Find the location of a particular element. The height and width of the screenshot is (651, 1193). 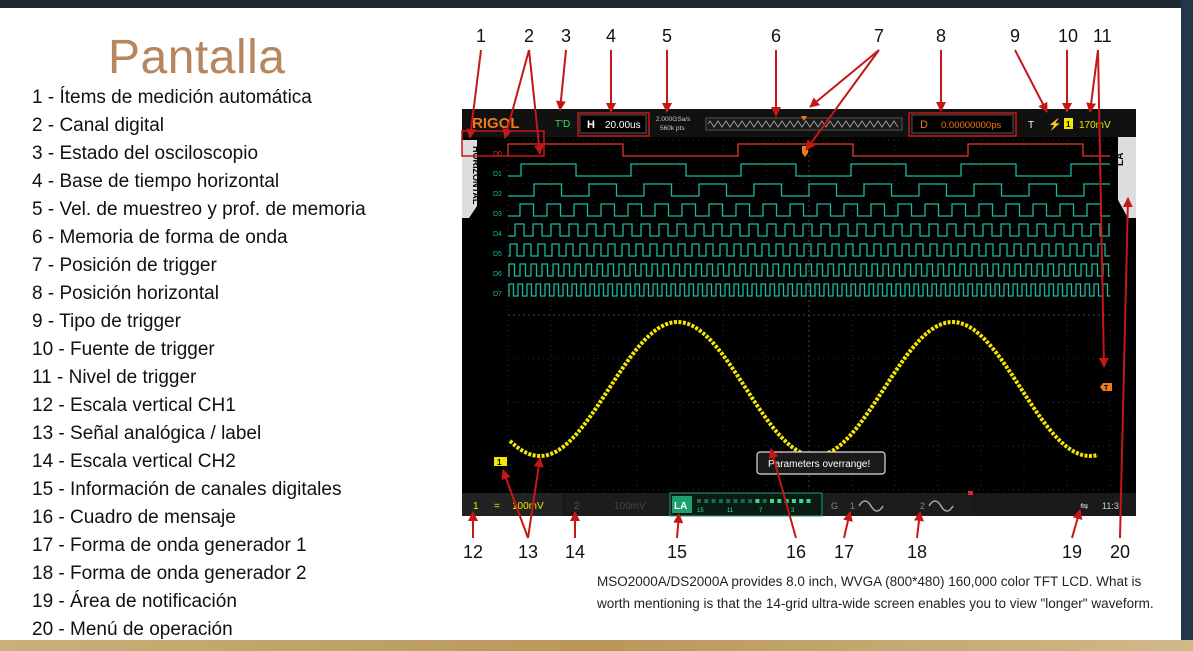

ch2-scale-area is located at coordinates (616, 504).